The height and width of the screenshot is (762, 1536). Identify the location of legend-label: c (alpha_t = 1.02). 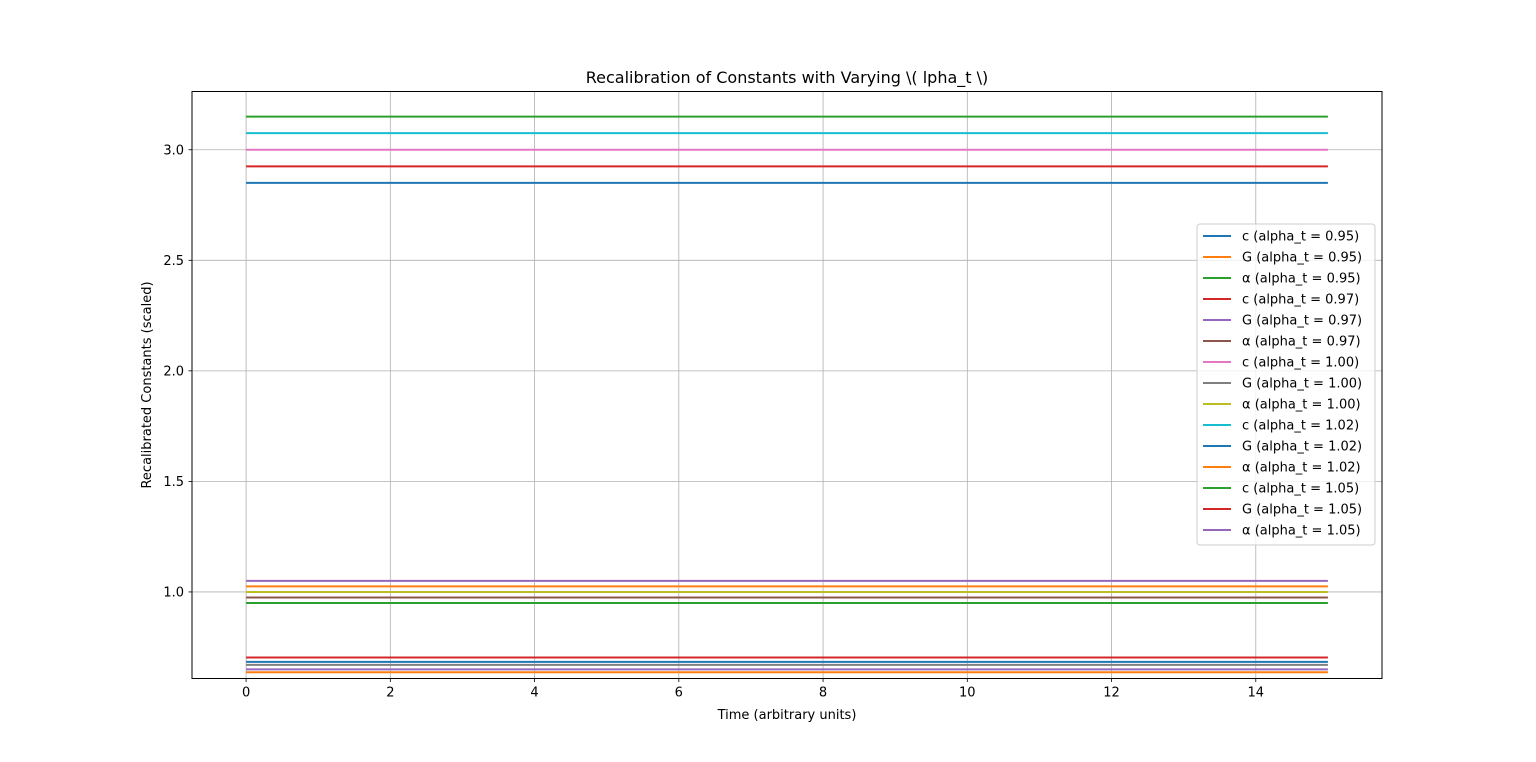
(1300, 426).